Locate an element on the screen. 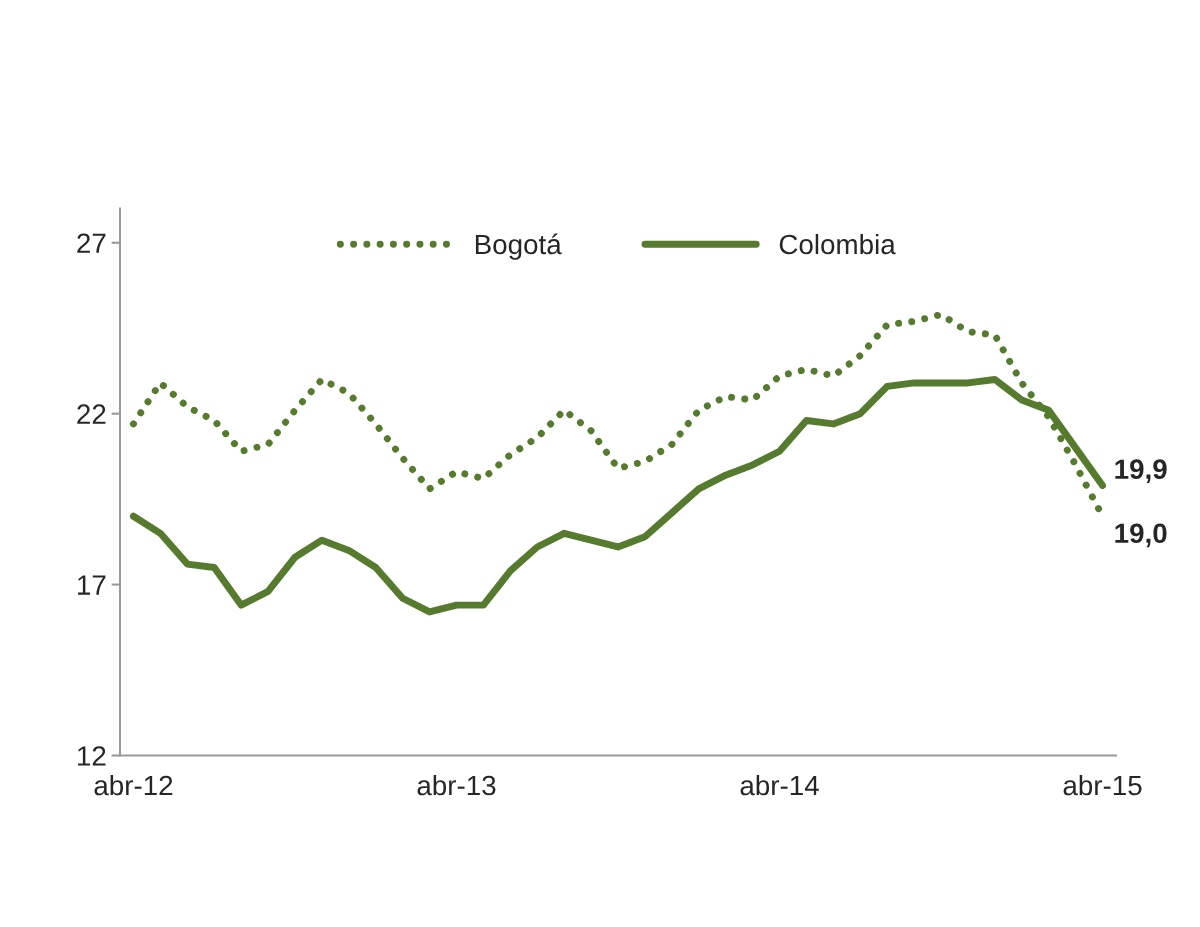 This screenshot has width=1200, height=927. y-tick-label: 27 is located at coordinates (91, 243).